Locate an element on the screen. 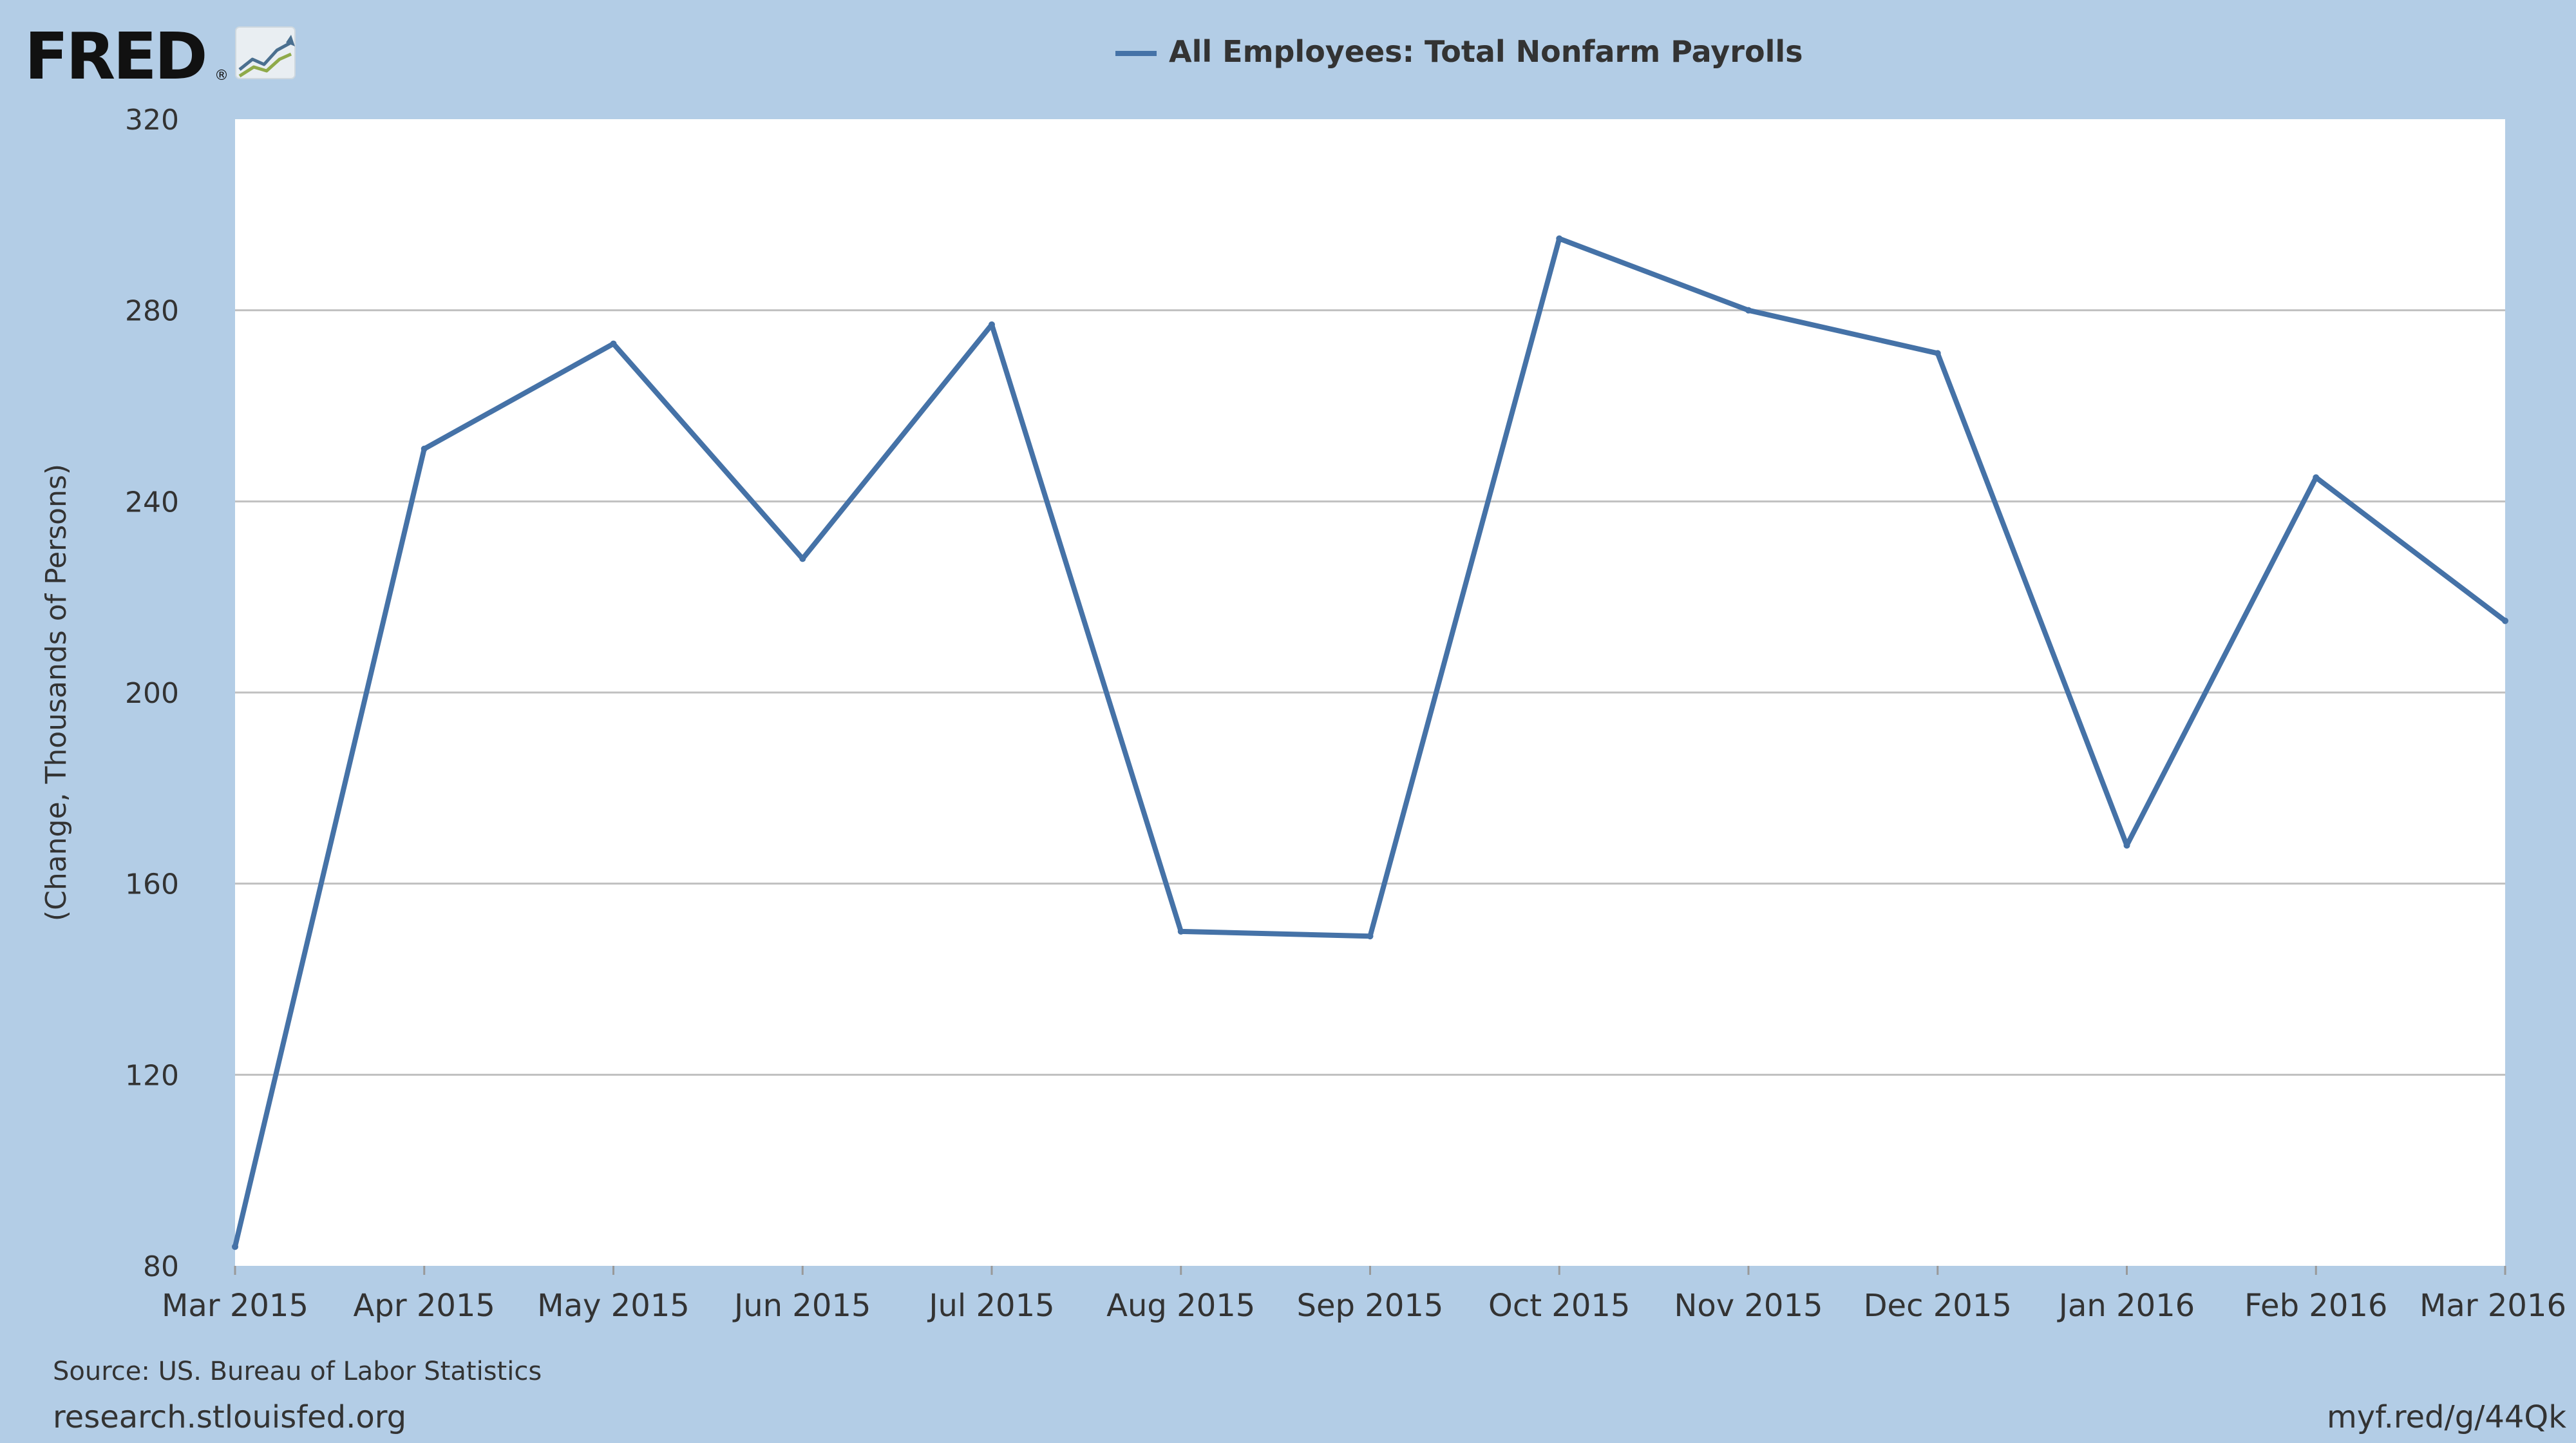  y-tick-label: 80 is located at coordinates (161, 1266).